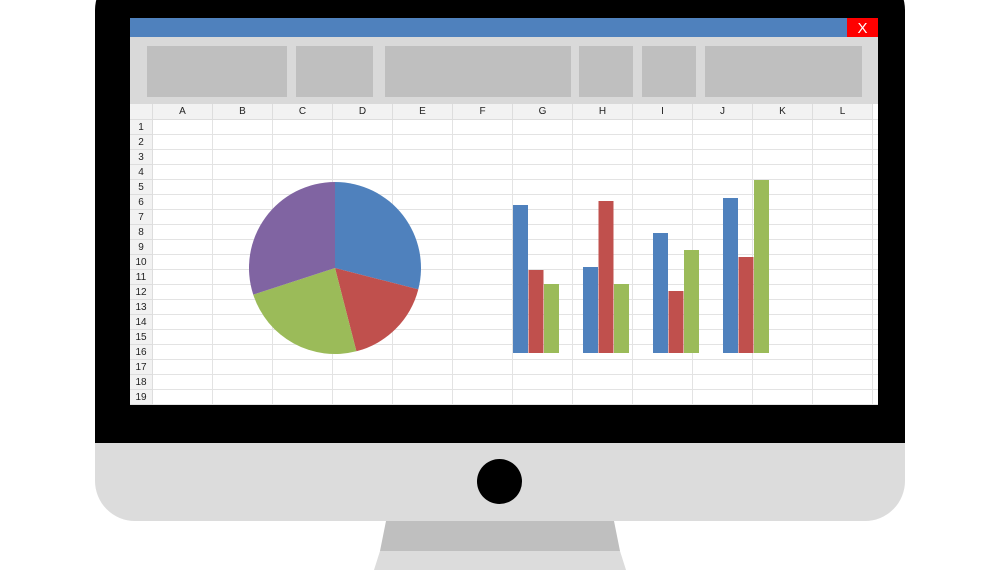  What do you see at coordinates (141, 112) in the screenshot?
I see `select-all-corner` at bounding box center [141, 112].